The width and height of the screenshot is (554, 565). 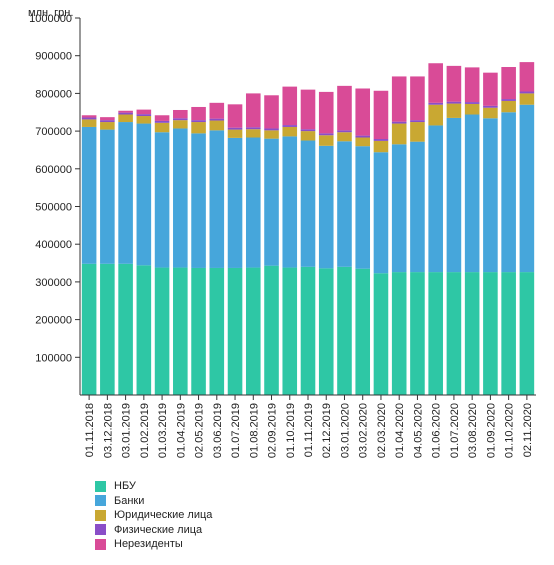 I want to click on x-tick-label: 03.12.2018, so click(x=108, y=430).